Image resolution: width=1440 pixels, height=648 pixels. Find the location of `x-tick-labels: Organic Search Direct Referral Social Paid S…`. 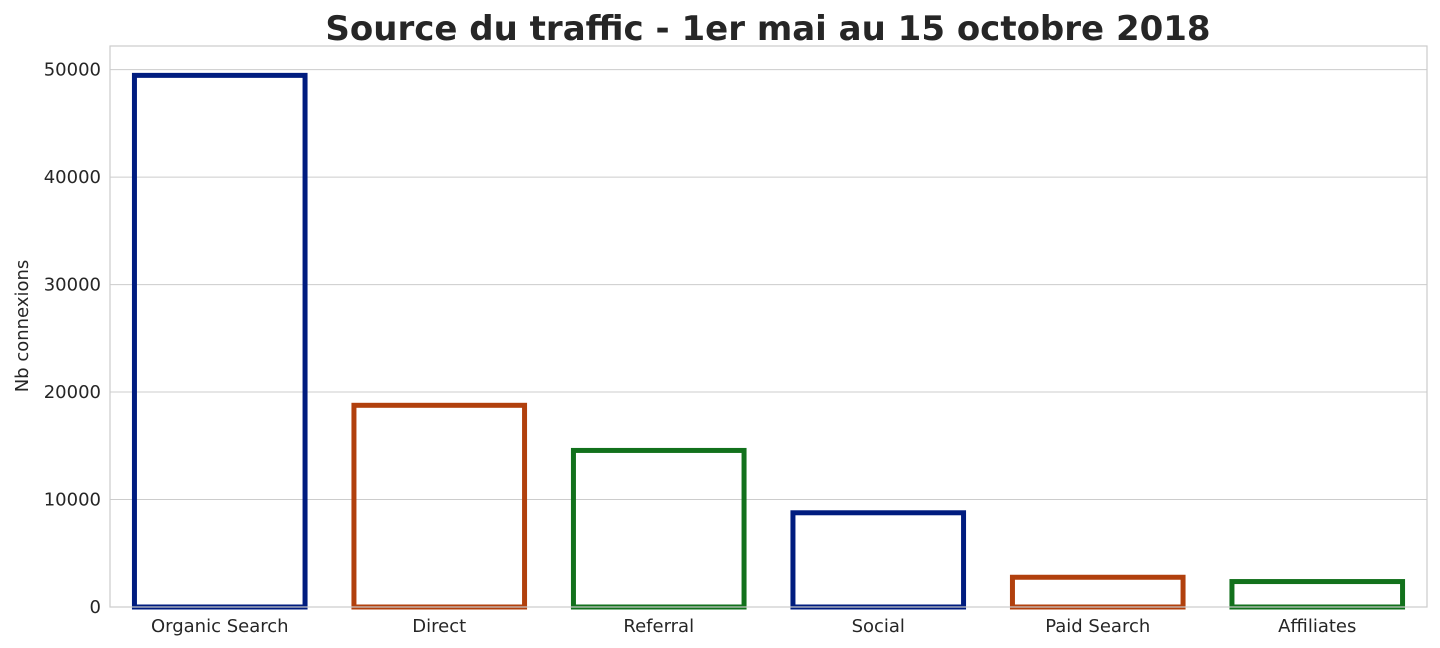

x-tick-labels: Organic Search Direct Referral Social Paid S… is located at coordinates (753, 626).